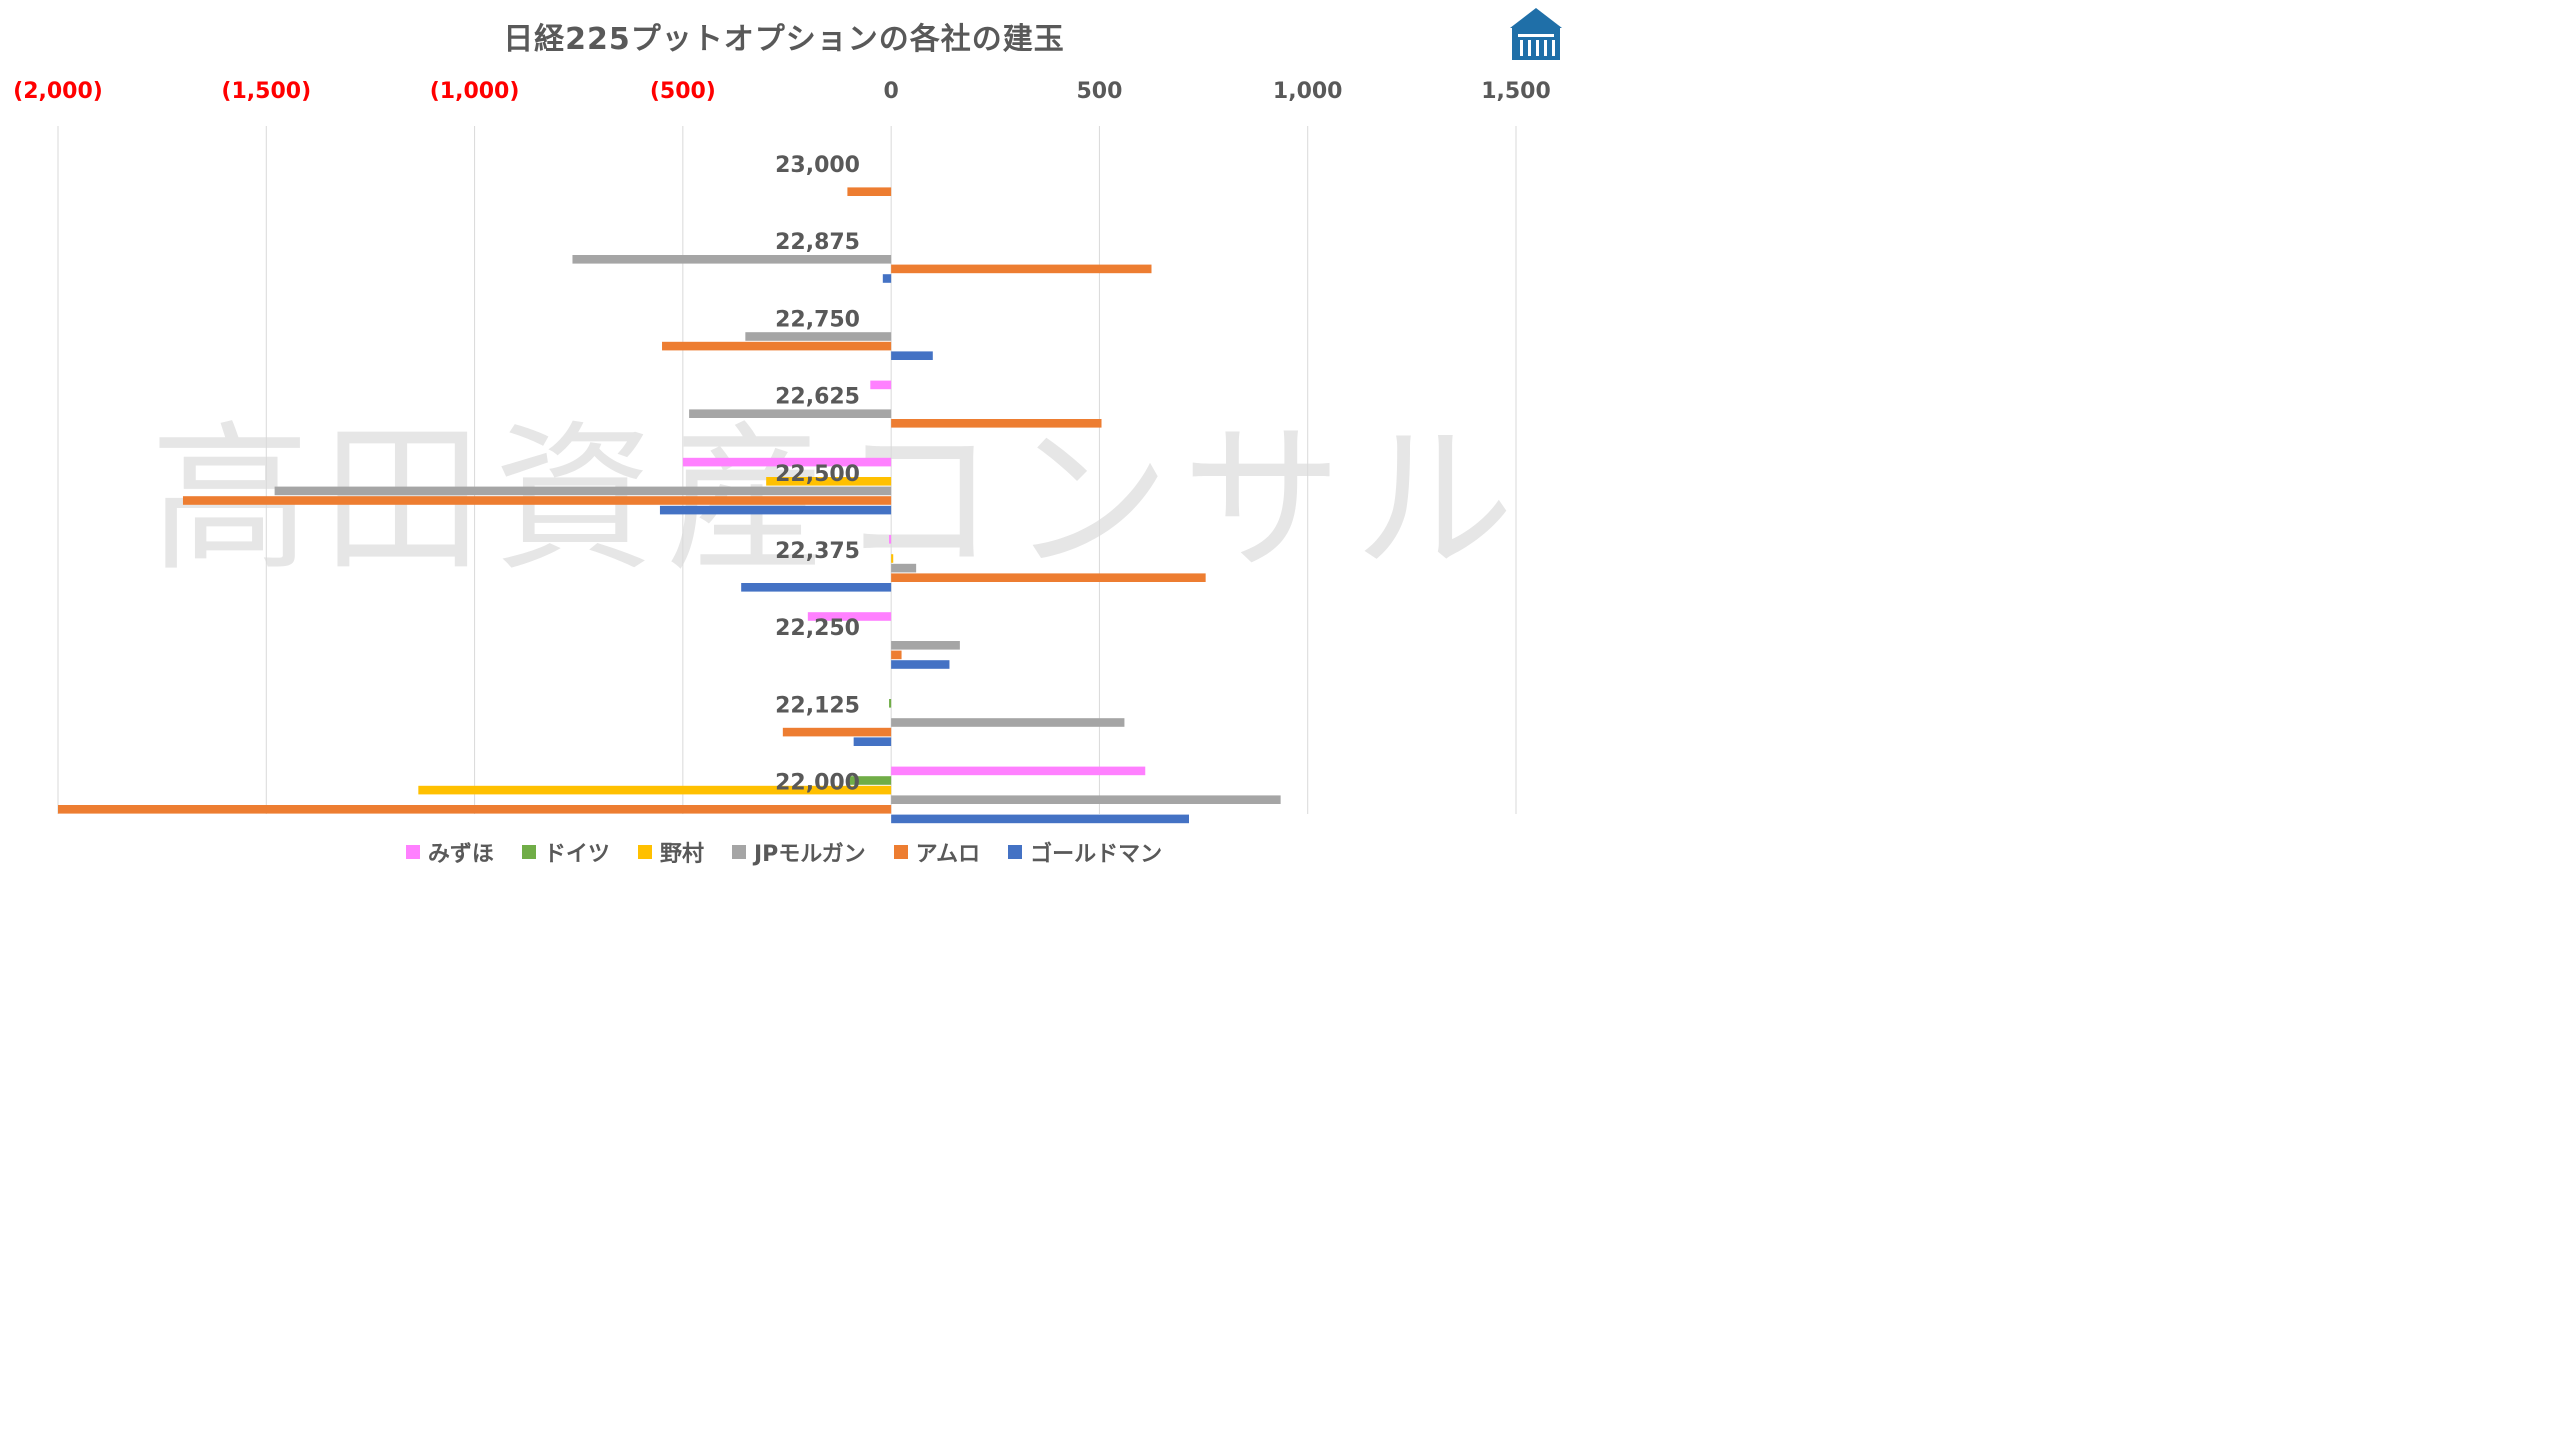 This screenshot has width=2554, height=1434. What do you see at coordinates (817, 319) in the screenshot?
I see `category-label: 22,750` at bounding box center [817, 319].